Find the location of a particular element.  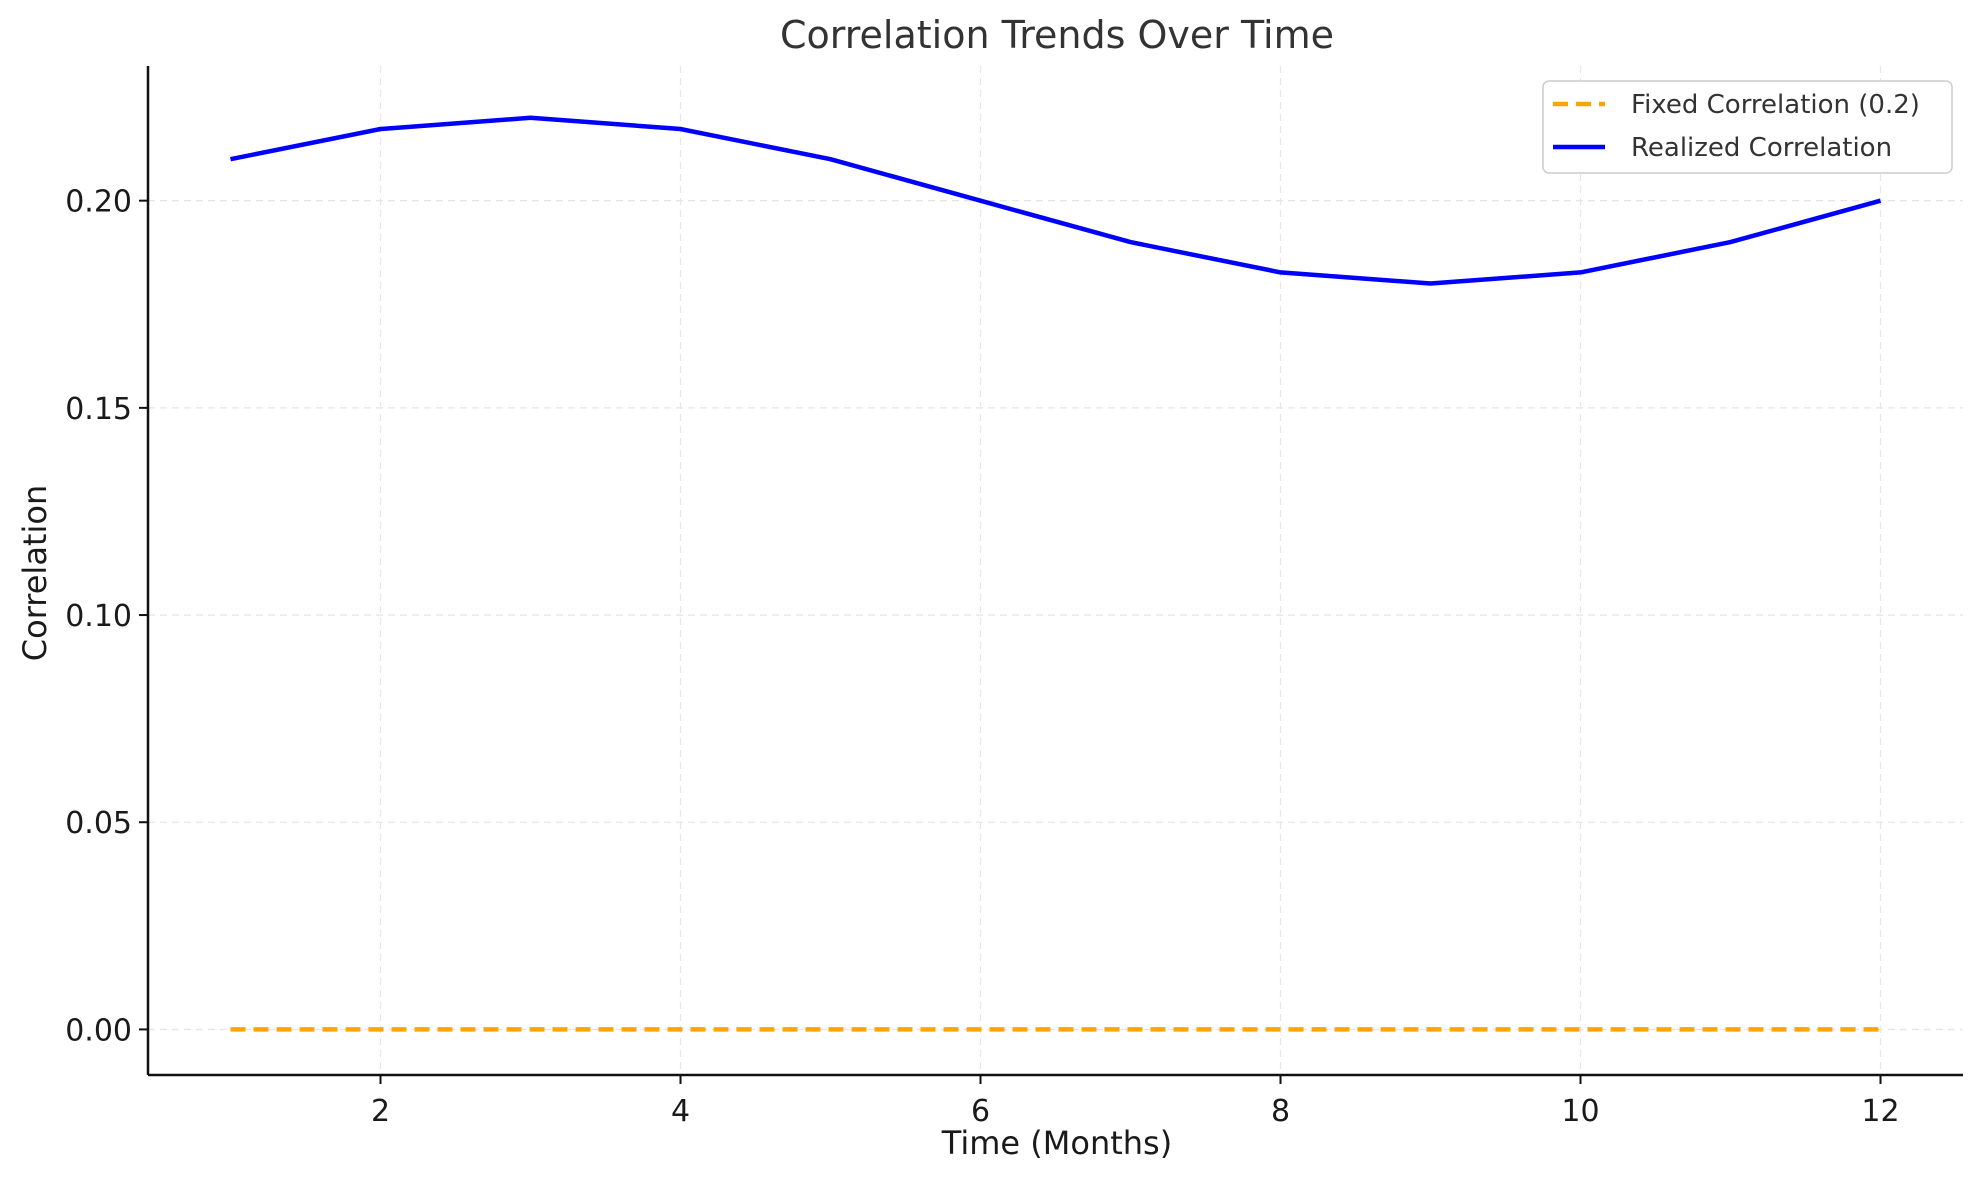

y-tick-label: 0.15 is located at coordinates (98, 409).